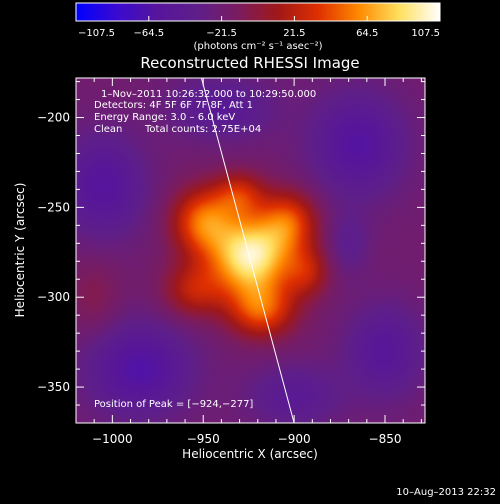  What do you see at coordinates (250, 454) in the screenshot?
I see `x-axis-label: Heliocentric X (arcsec)` at bounding box center [250, 454].